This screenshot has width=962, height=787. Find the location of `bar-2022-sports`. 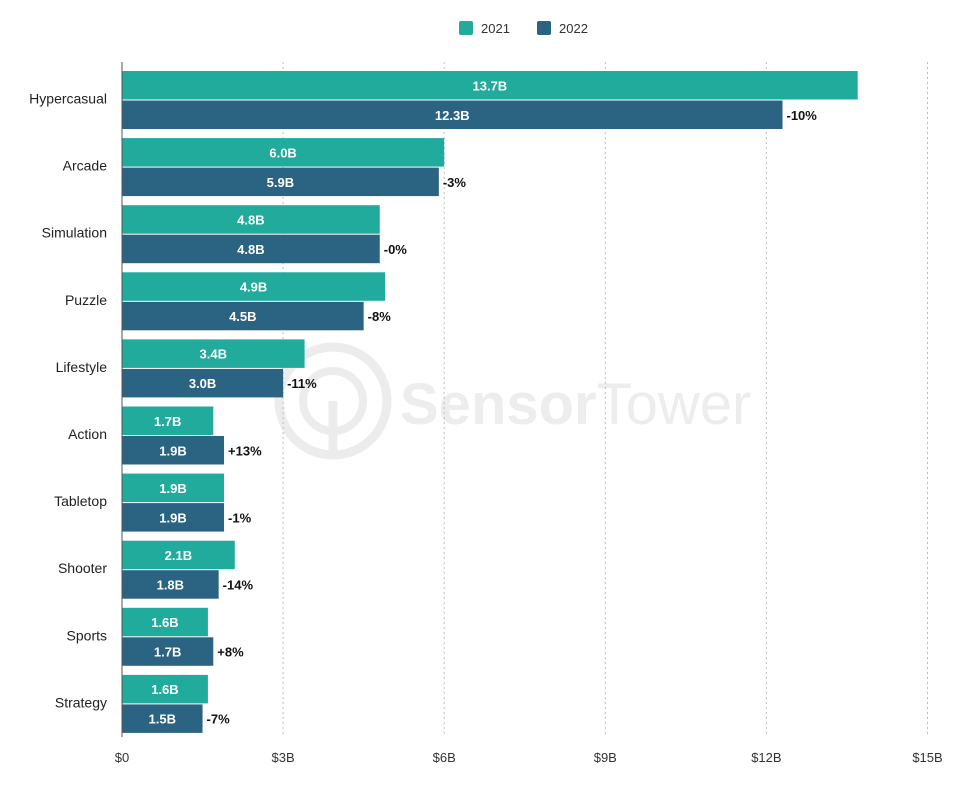

bar-2022-sports is located at coordinates (168, 651).